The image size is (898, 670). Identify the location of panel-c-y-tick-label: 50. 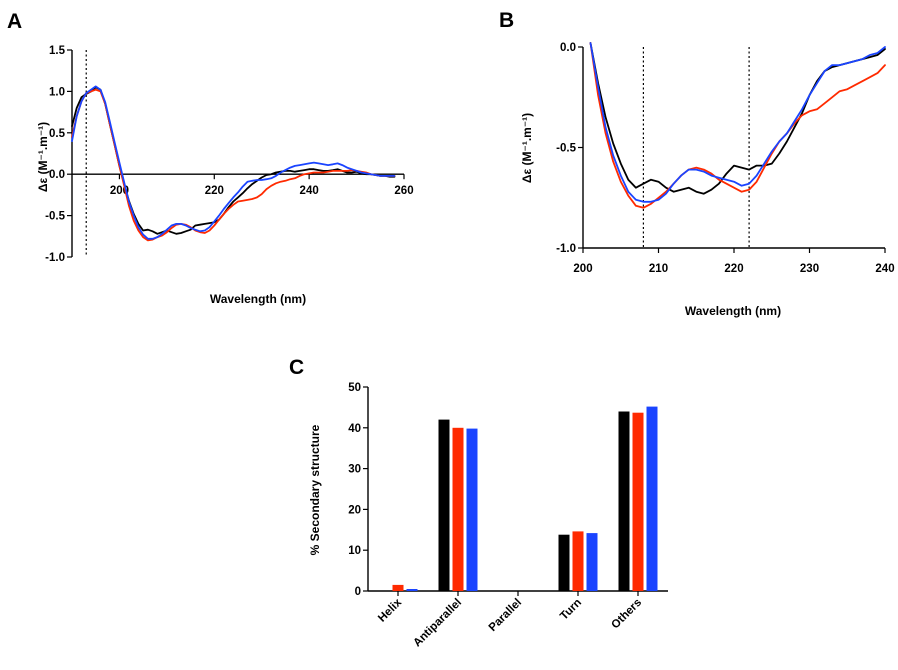
(354, 388).